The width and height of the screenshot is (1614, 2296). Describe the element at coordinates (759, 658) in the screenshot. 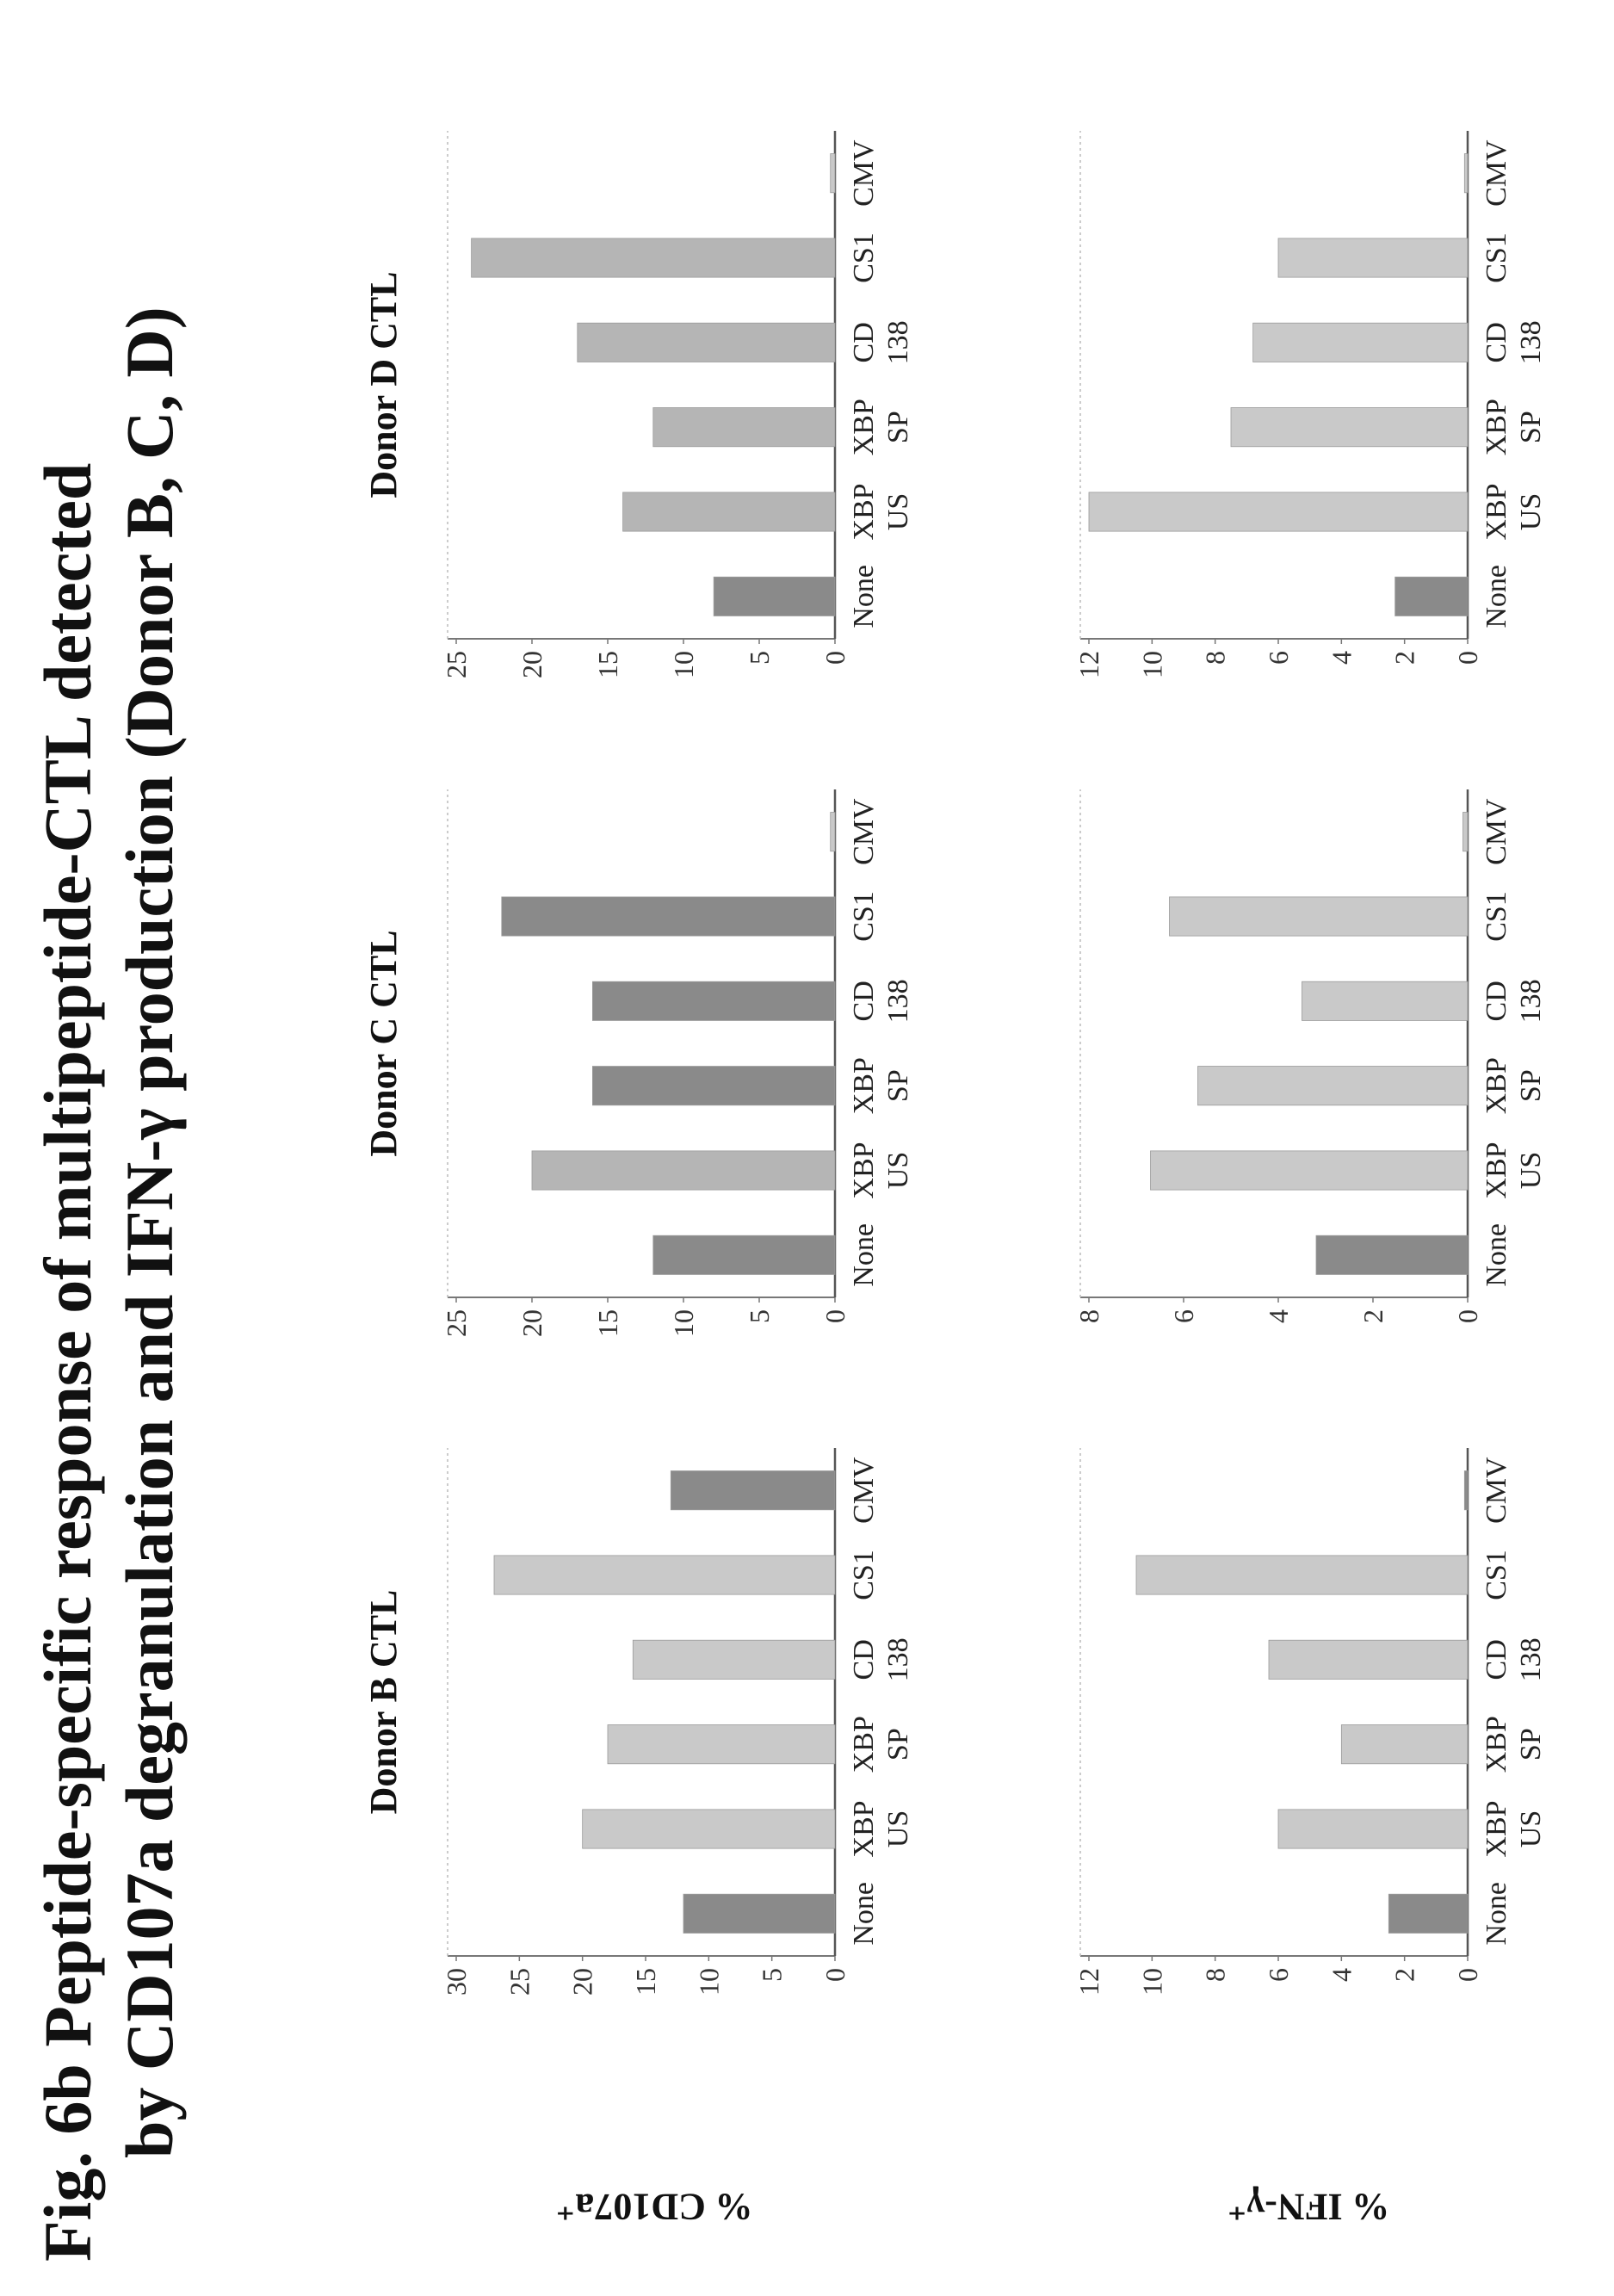

I see `y-tick-label: 5` at that location.